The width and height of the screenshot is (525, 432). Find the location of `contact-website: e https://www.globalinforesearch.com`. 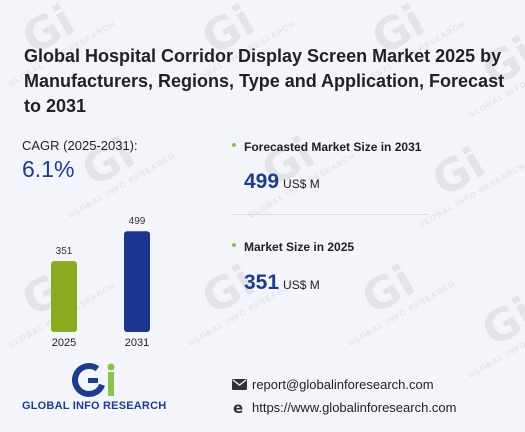

contact-website: e https://www.globalinforesearch.com is located at coordinates (344, 407).